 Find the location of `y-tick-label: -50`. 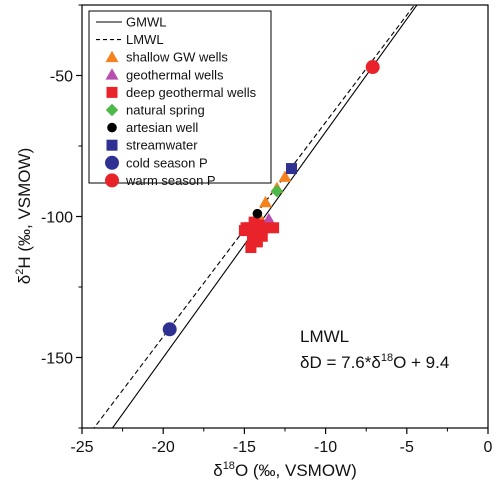

y-tick-label: -50 is located at coordinates (61, 77).